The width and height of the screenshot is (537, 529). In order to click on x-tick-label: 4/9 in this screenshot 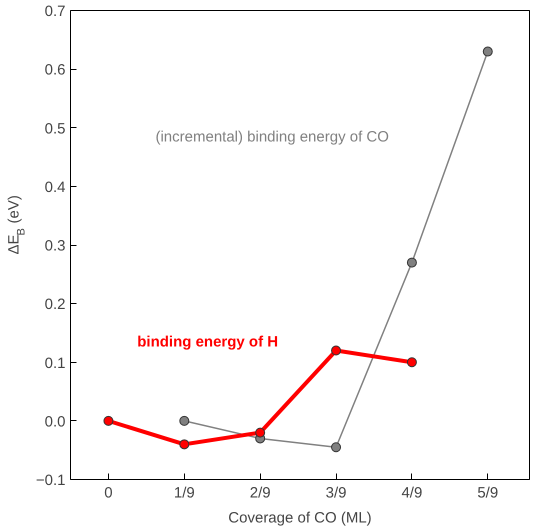, I will do `click(411, 493)`.